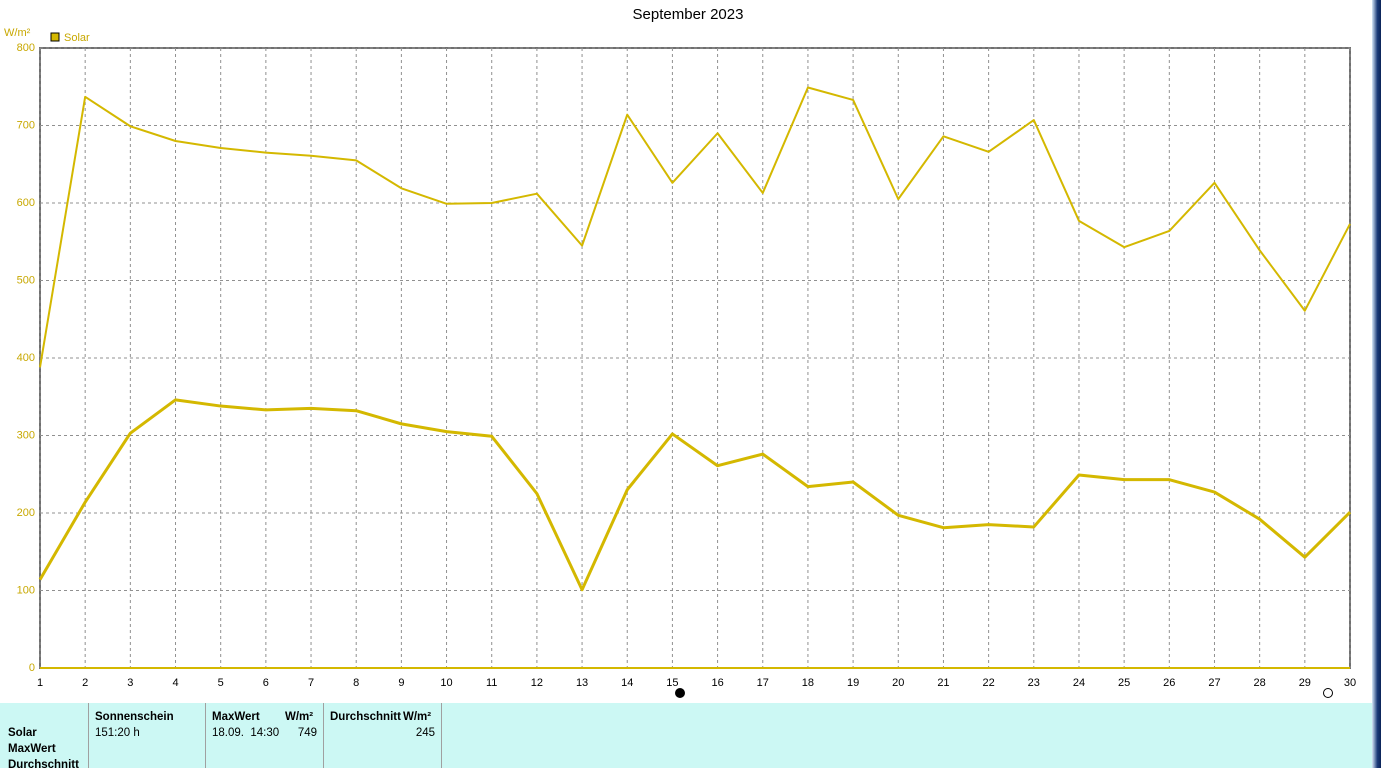  What do you see at coordinates (26, 358) in the screenshot?
I see `y-tick-label: 400` at bounding box center [26, 358].